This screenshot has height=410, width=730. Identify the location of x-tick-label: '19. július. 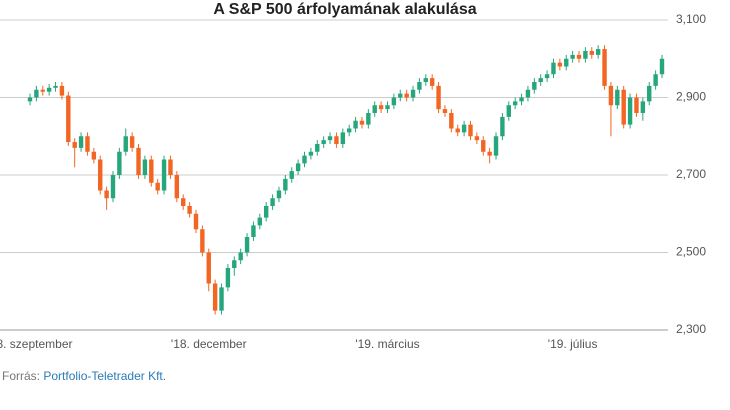
(573, 344).